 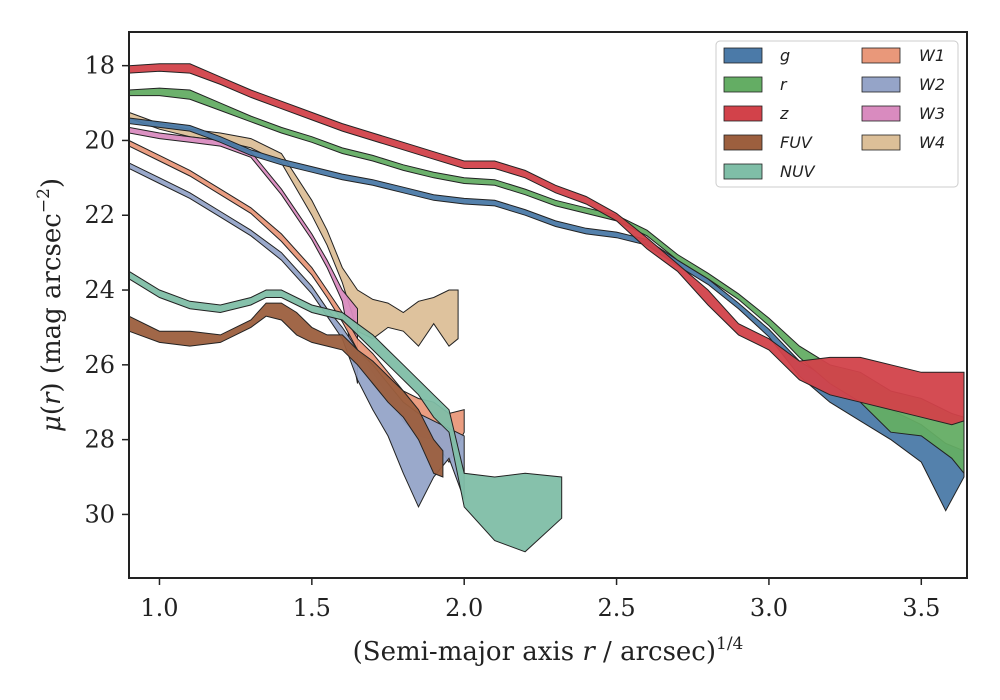 What do you see at coordinates (286, 390) in the screenshot?
I see `band-fuv` at bounding box center [286, 390].